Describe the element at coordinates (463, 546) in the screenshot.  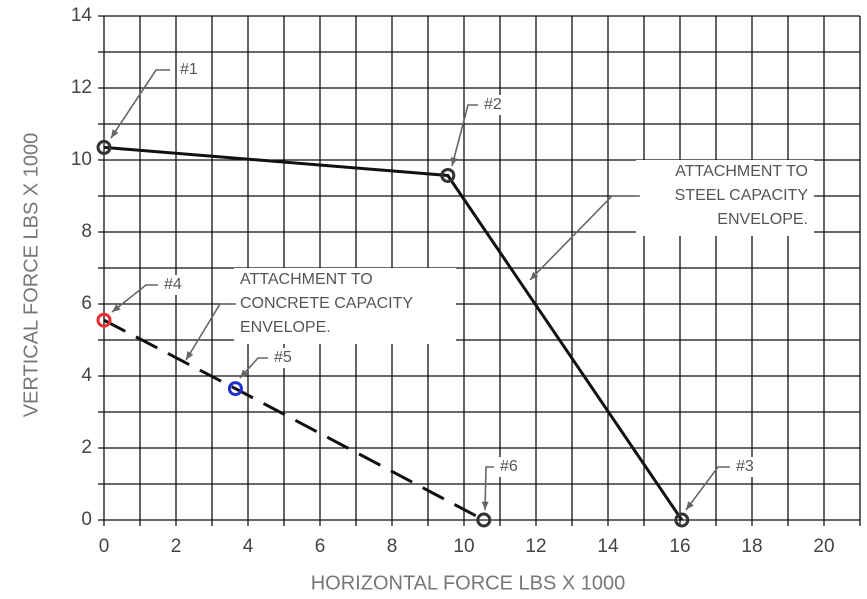
I see `x-tick-label: 10` at that location.